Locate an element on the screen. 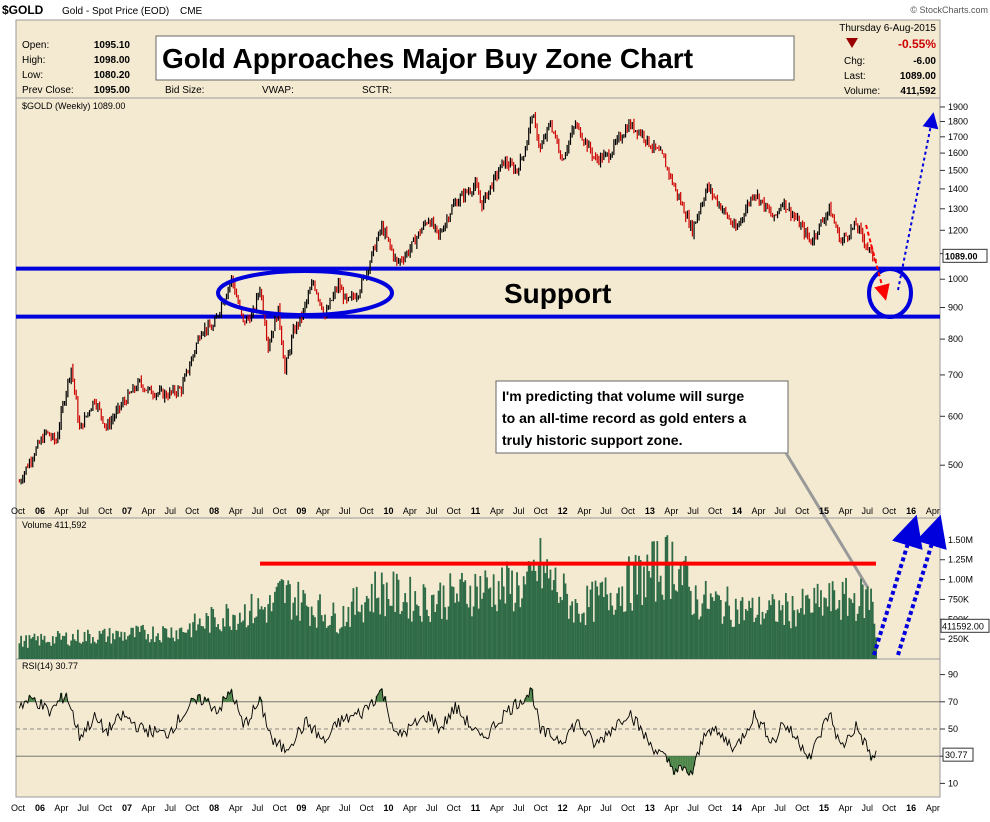 This screenshot has width=990, height=822. support-label: Support is located at coordinates (557, 293).